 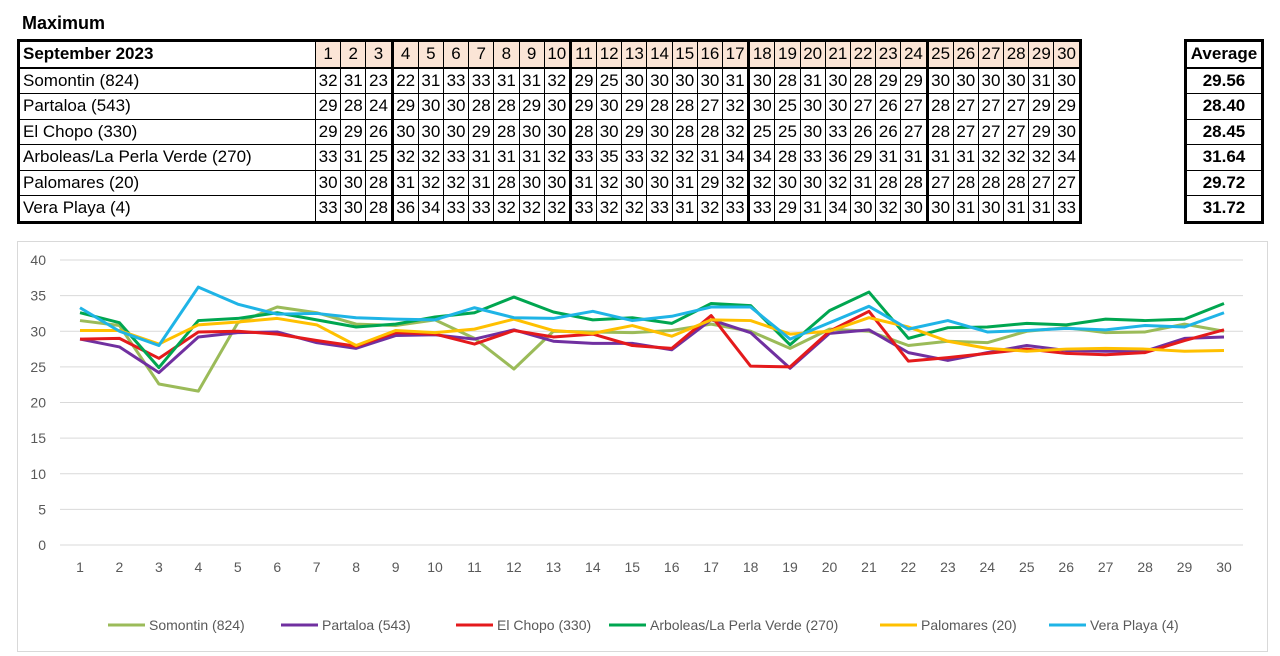 I want to click on day-header: 6, so click(x=456, y=54).